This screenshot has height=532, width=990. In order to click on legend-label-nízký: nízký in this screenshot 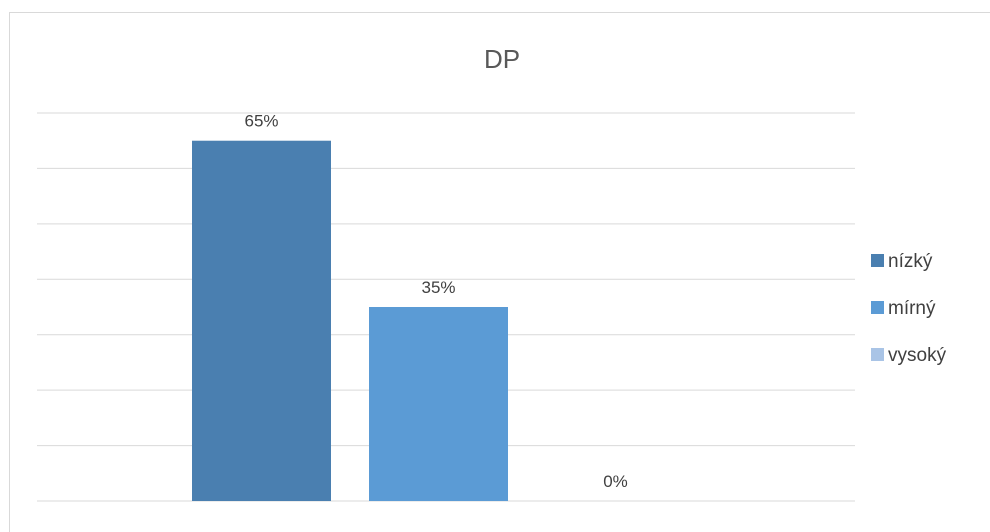, I will do `click(910, 261)`.